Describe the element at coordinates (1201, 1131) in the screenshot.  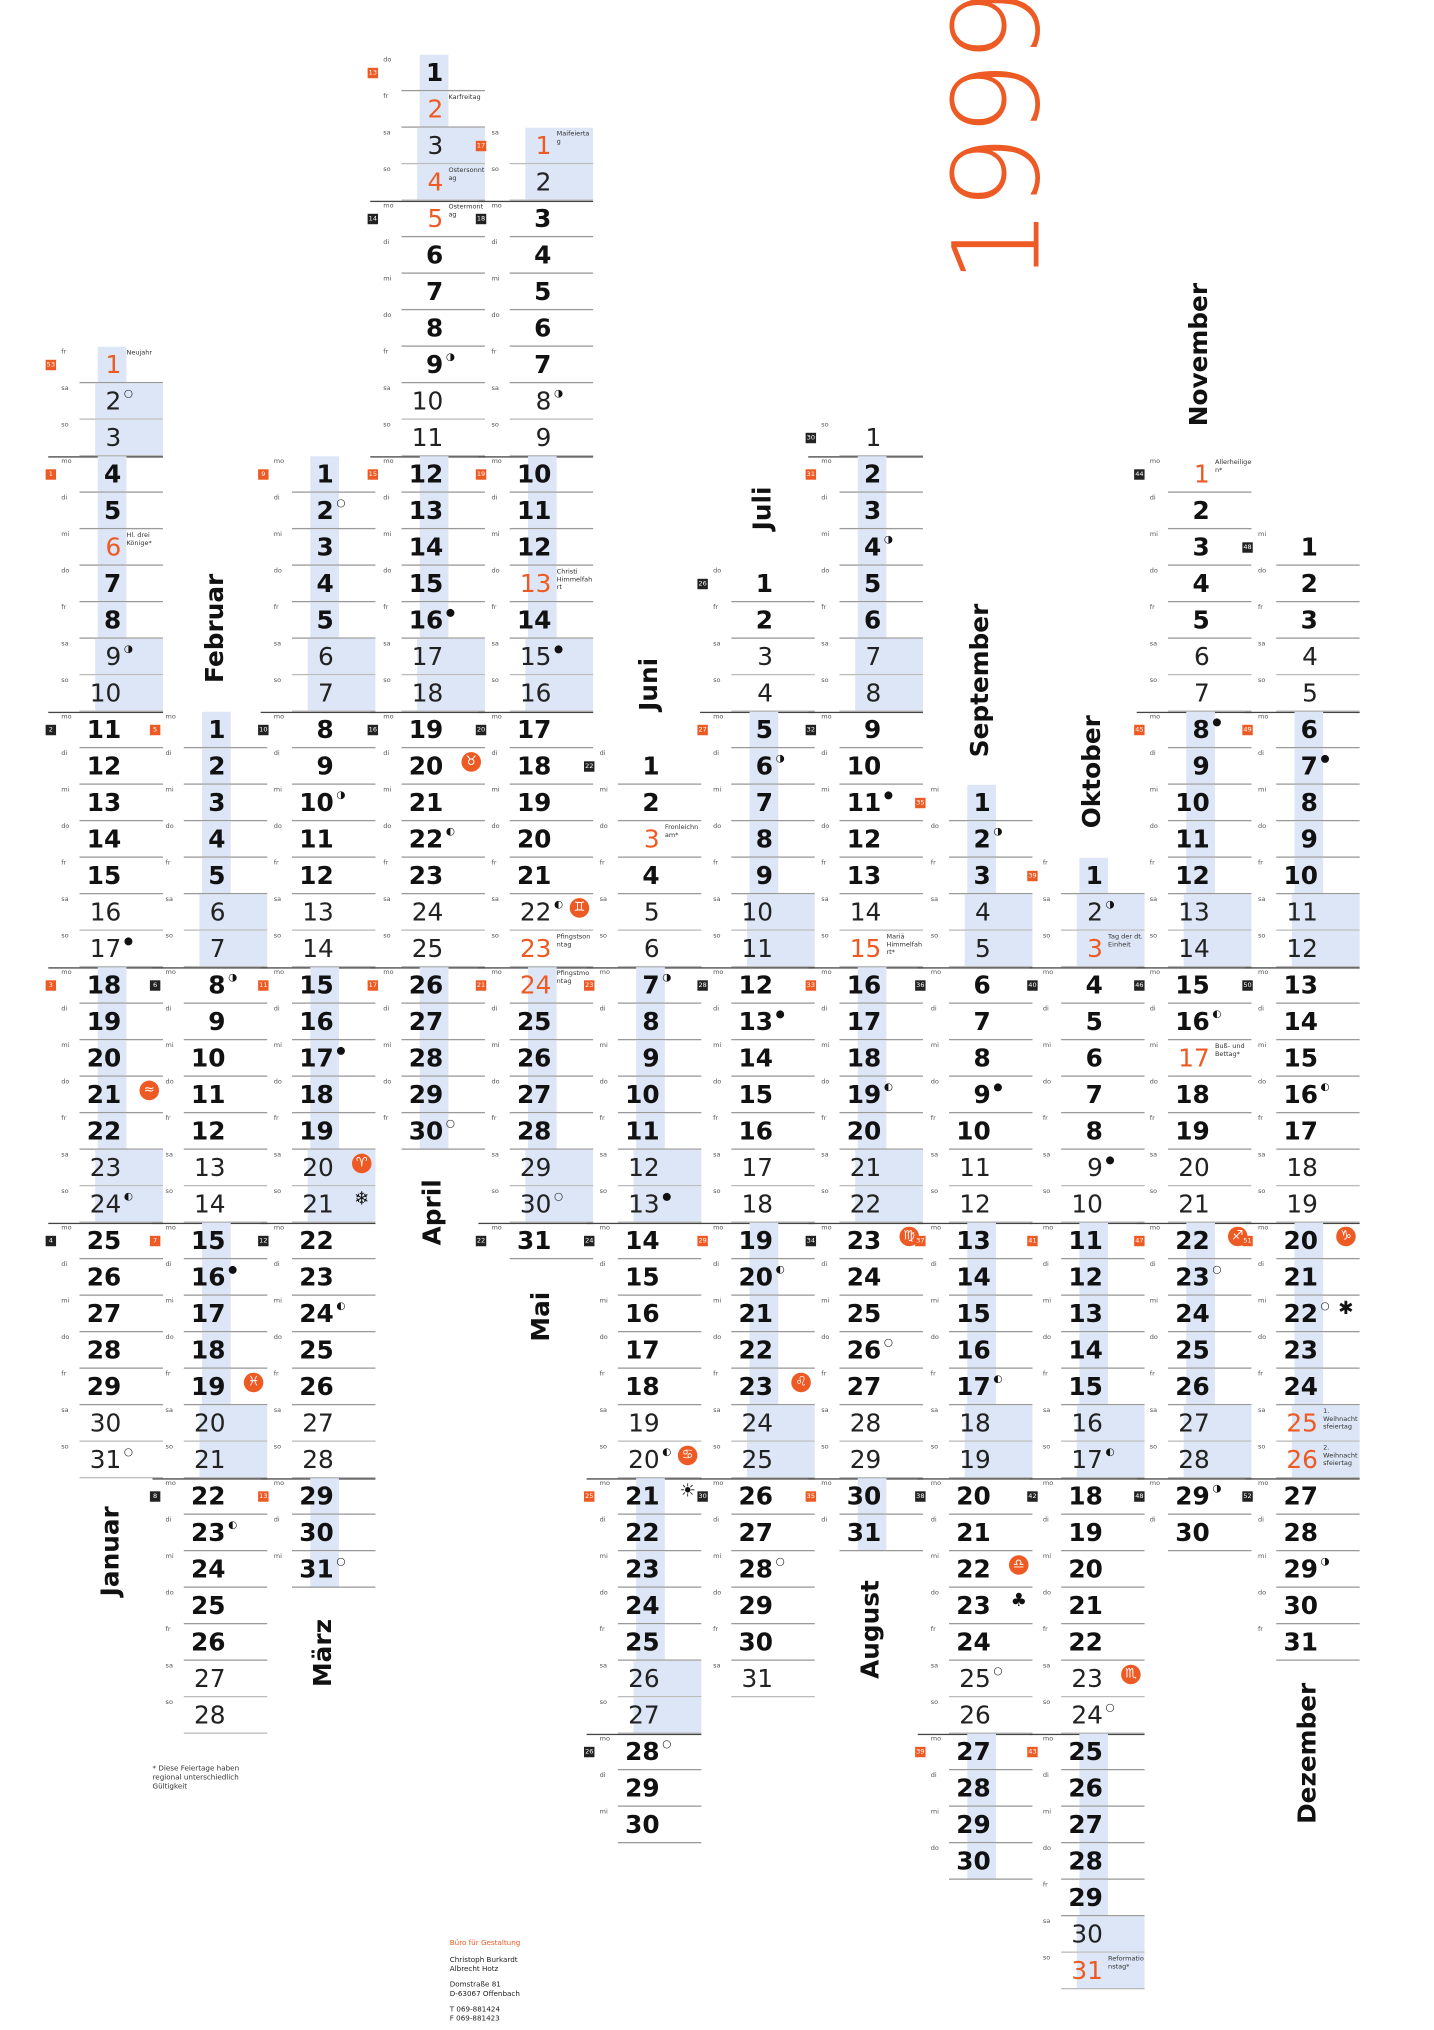
I see `day-cell: fr 19` at that location.